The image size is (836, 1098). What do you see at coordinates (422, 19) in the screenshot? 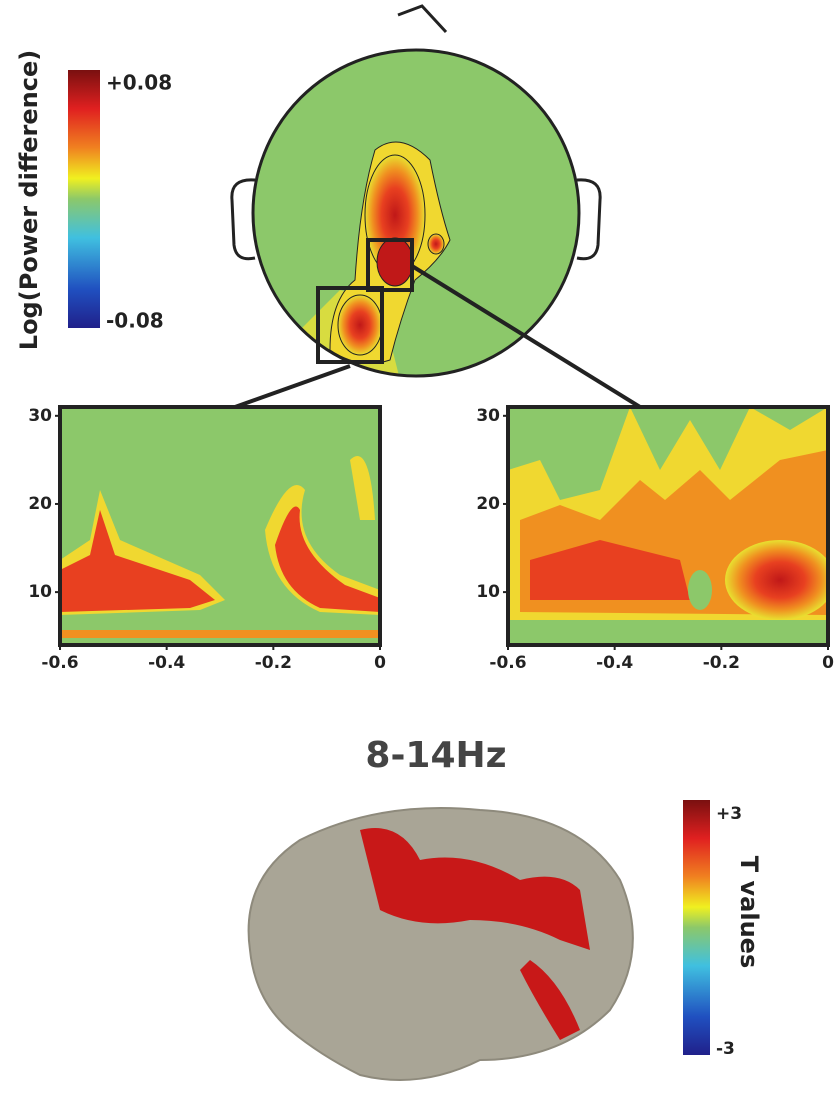
I see `nose` at bounding box center [422, 19].